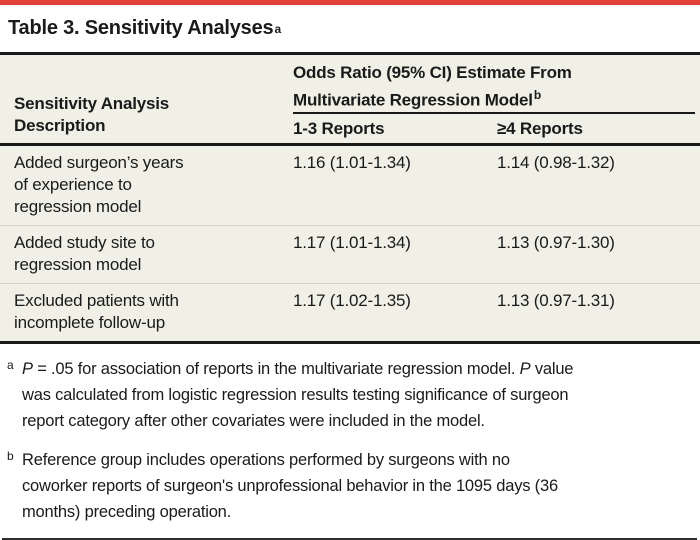 The width and height of the screenshot is (700, 540). I want to click on column-subheader-4plus-reports: ≥4 Reports, so click(540, 128).